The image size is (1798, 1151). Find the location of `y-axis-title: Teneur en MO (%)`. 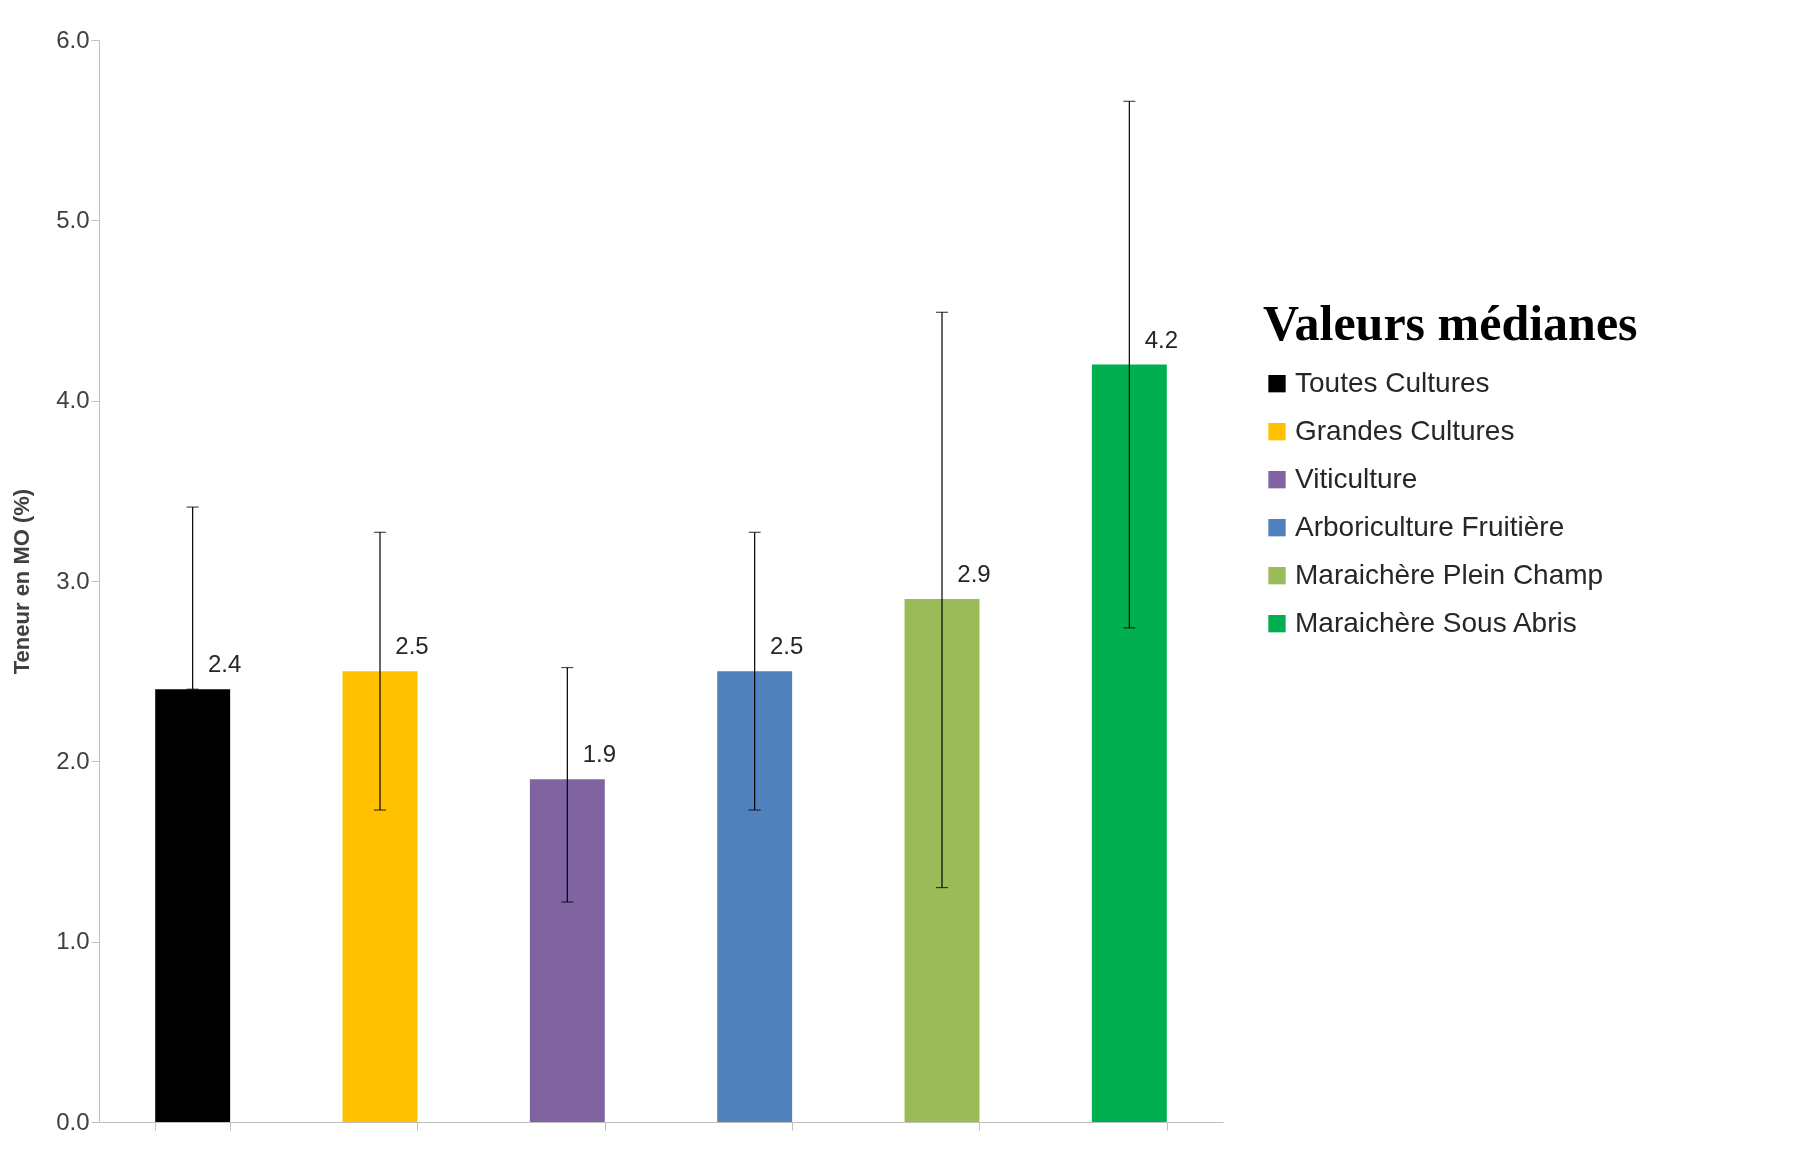

y-axis-title: Teneur en MO (%) is located at coordinates (22, 581).